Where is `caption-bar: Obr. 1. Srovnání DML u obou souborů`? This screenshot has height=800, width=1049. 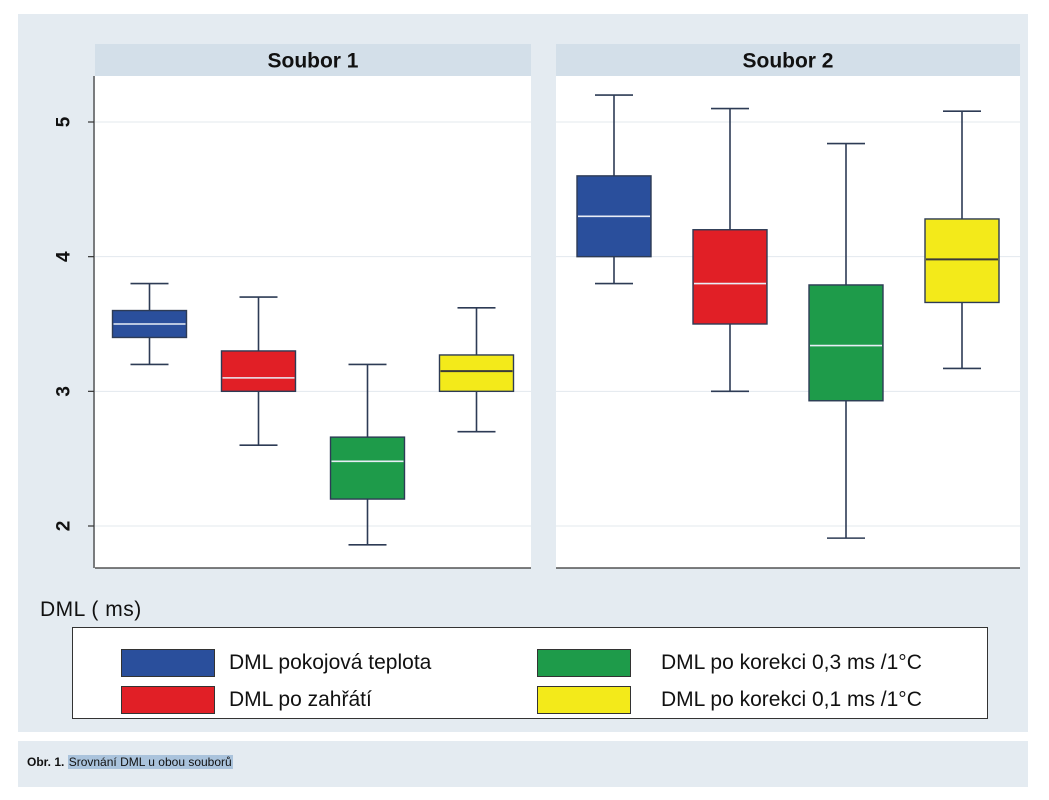
caption-bar: Obr. 1. Srovnání DML u obou souborů is located at coordinates (523, 764).